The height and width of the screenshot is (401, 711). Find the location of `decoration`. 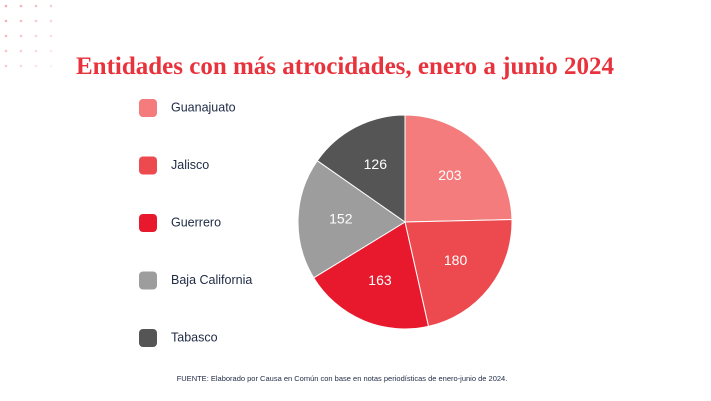

decoration is located at coordinates (30, 40).